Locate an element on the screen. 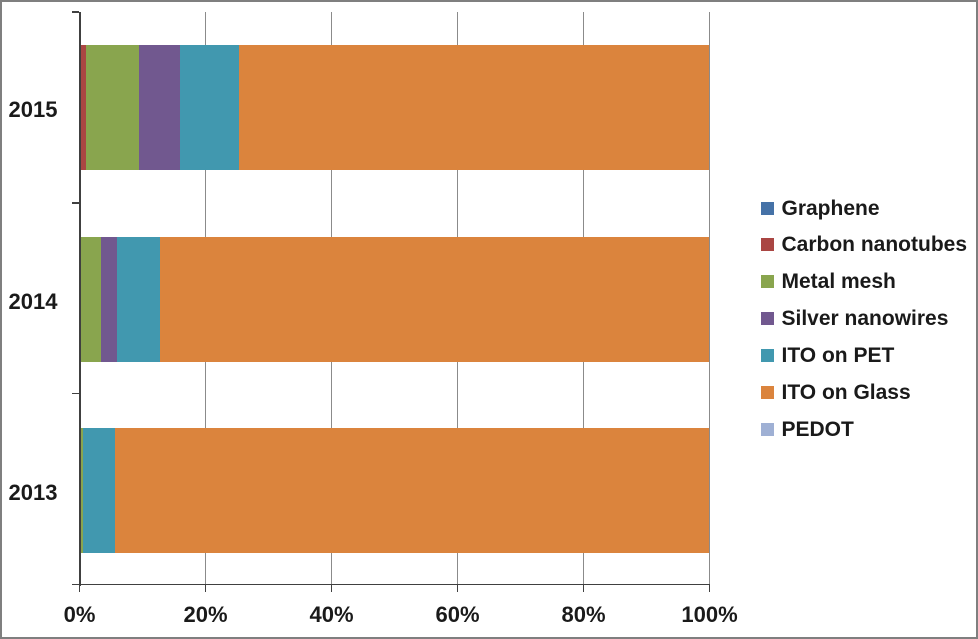 This screenshot has width=978, height=639. value-label-20: 20% is located at coordinates (205, 614).